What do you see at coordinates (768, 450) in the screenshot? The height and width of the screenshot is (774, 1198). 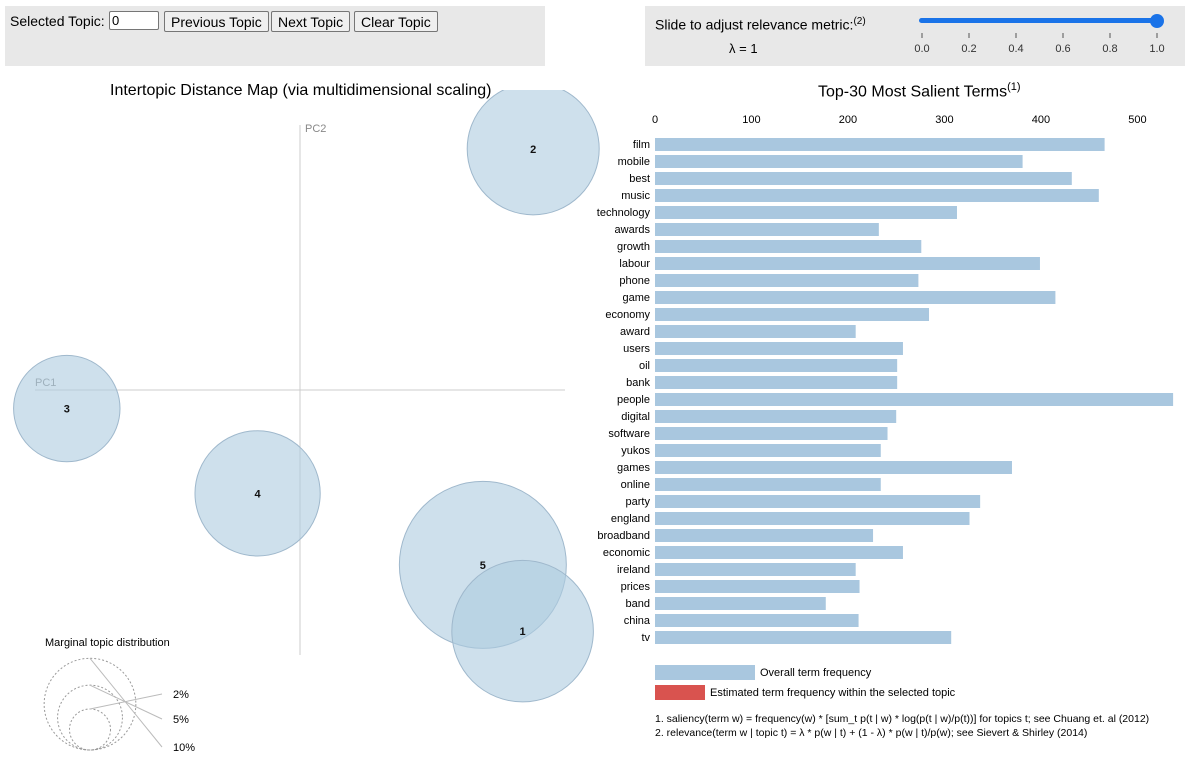 I see `term-bar-yukos` at bounding box center [768, 450].